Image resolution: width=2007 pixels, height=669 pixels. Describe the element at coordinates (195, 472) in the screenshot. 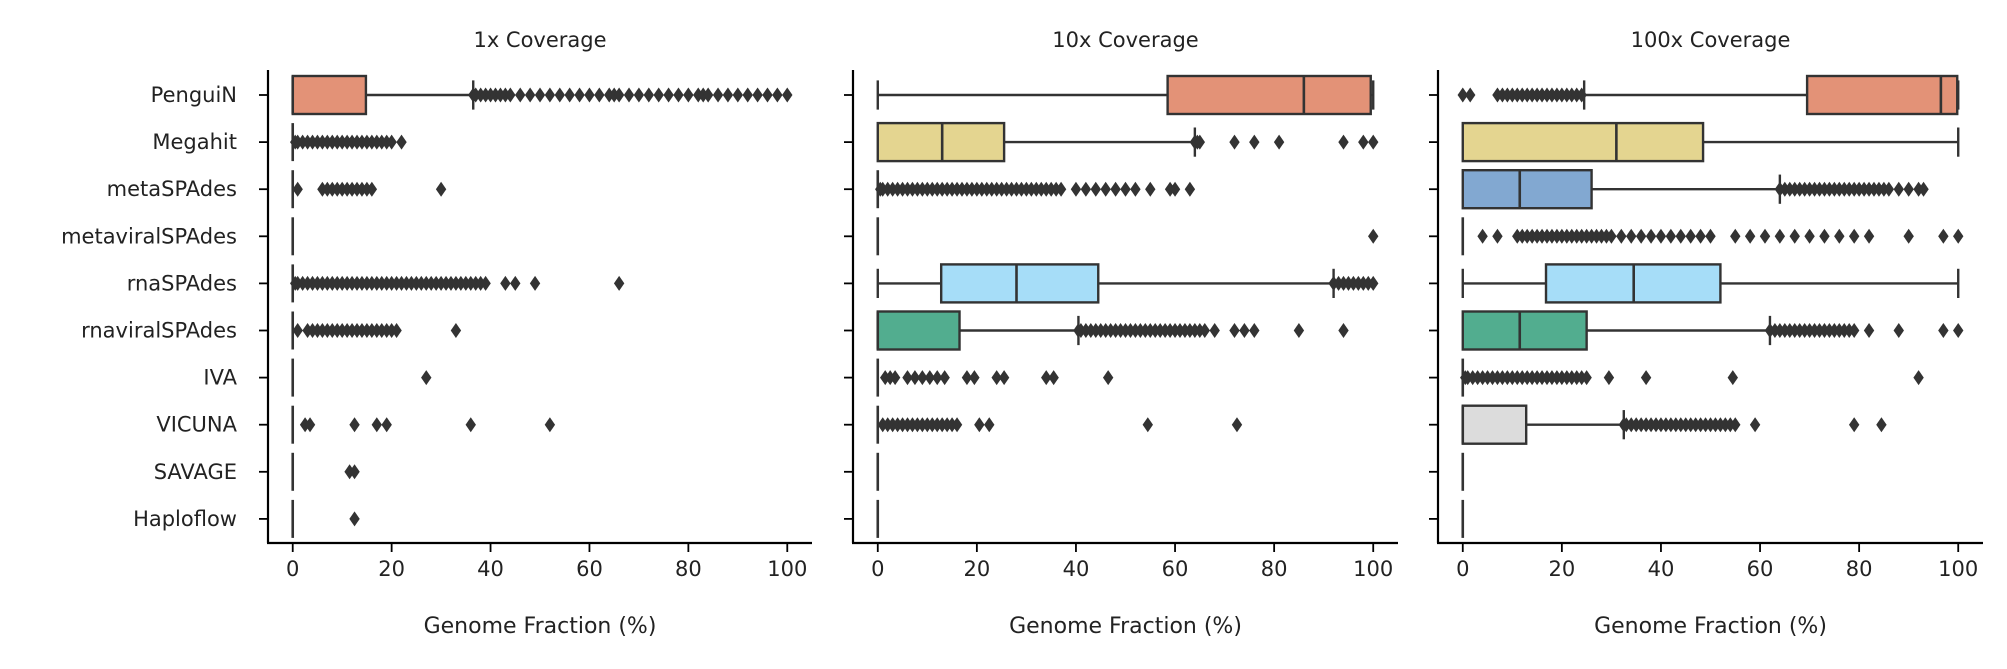

I see `y-tick-label: SAVAGE` at that location.